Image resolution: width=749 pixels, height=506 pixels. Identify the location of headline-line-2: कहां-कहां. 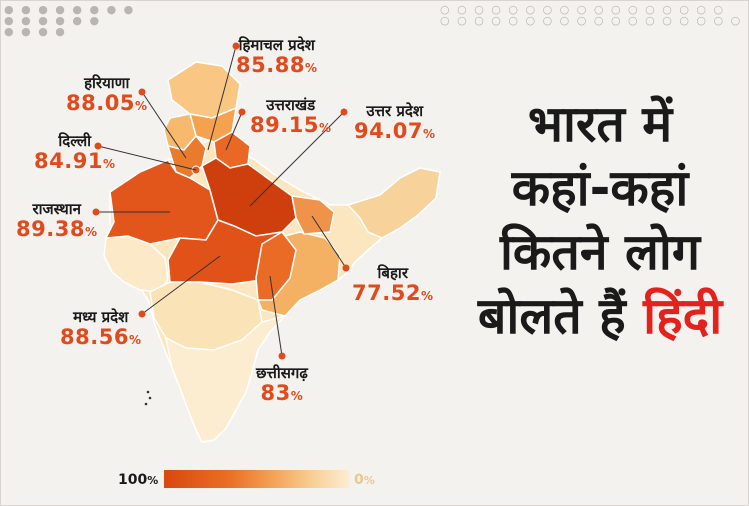
(600, 188).